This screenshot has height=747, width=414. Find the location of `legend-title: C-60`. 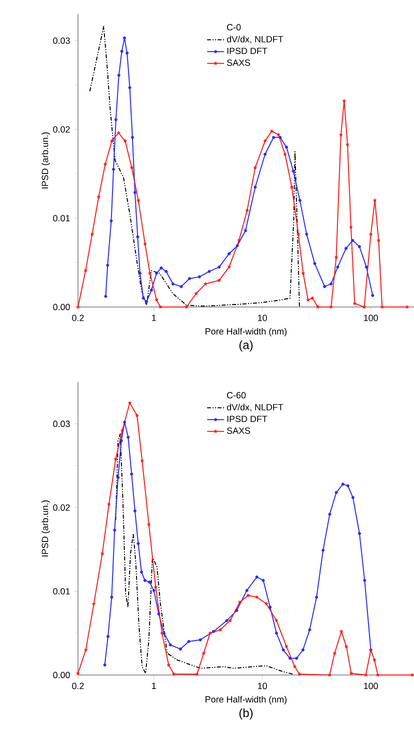

legend-title: C-60 is located at coordinates (236, 395).